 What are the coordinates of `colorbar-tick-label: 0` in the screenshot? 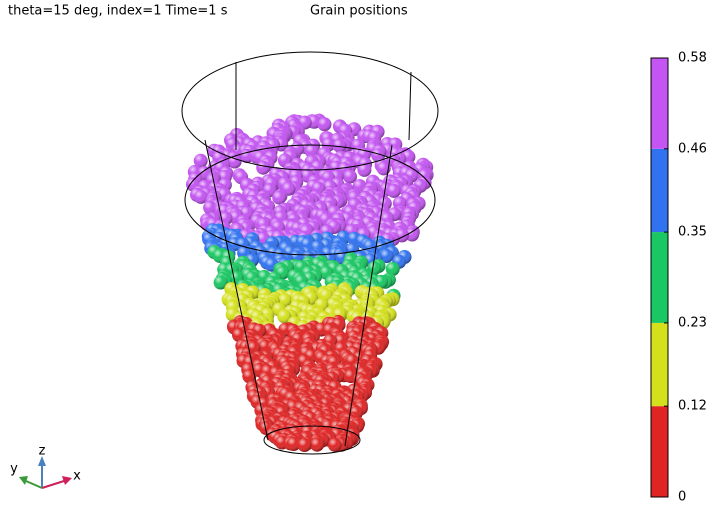 It's located at (682, 497).